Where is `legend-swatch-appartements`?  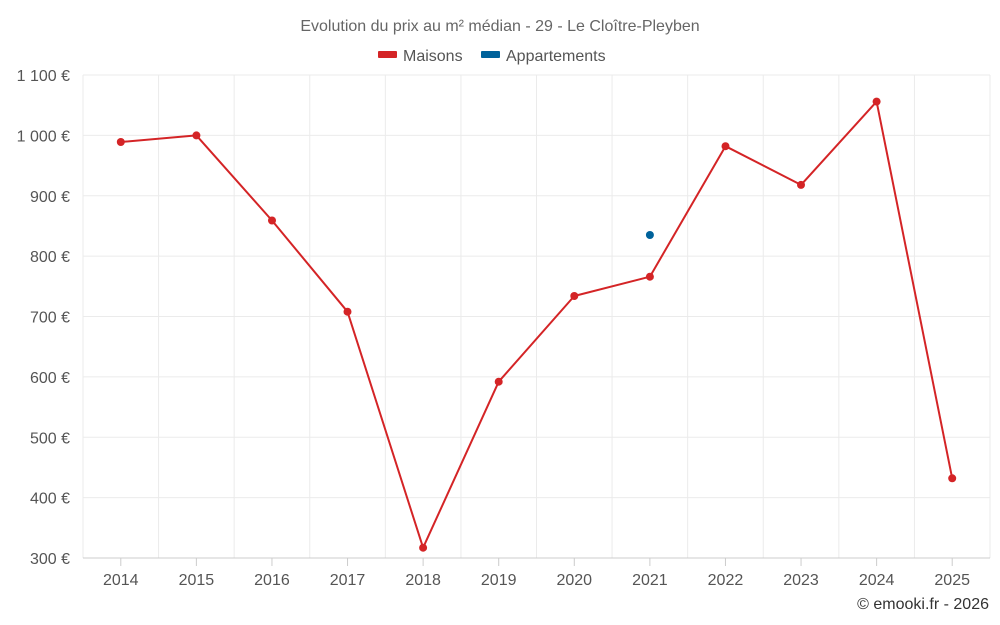
legend-swatch-appartements is located at coordinates (490, 54).